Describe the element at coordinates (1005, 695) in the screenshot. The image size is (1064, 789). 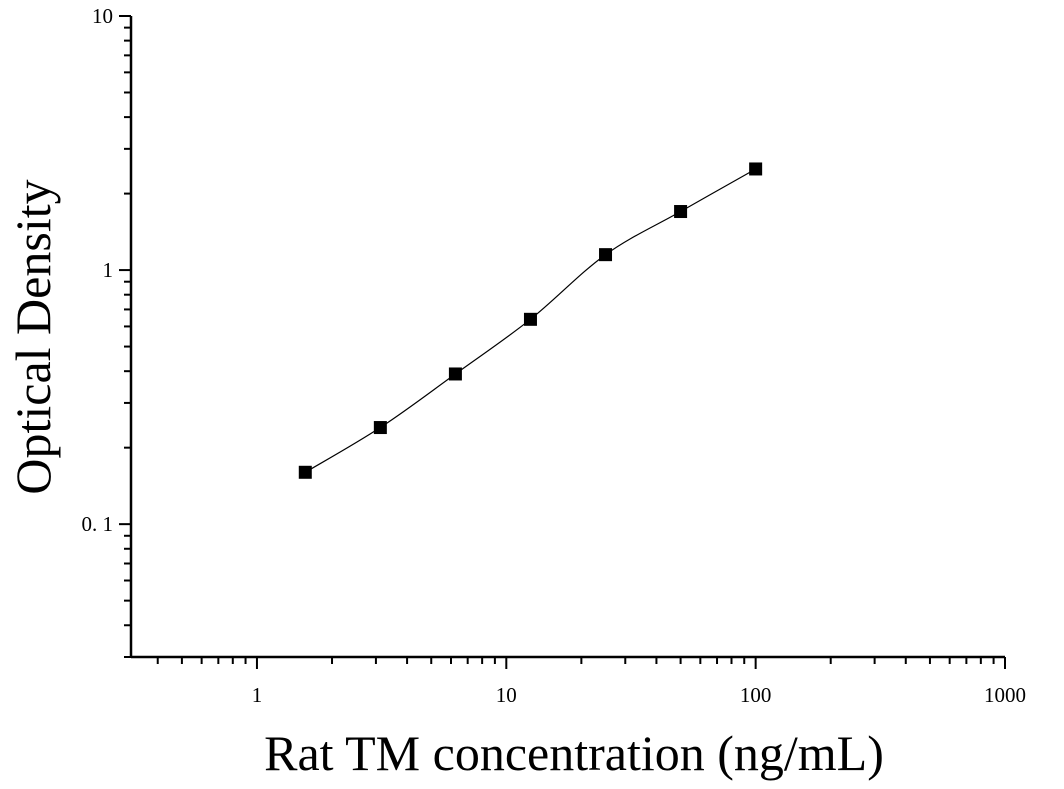
I see `x-tick-label: 1000` at that location.